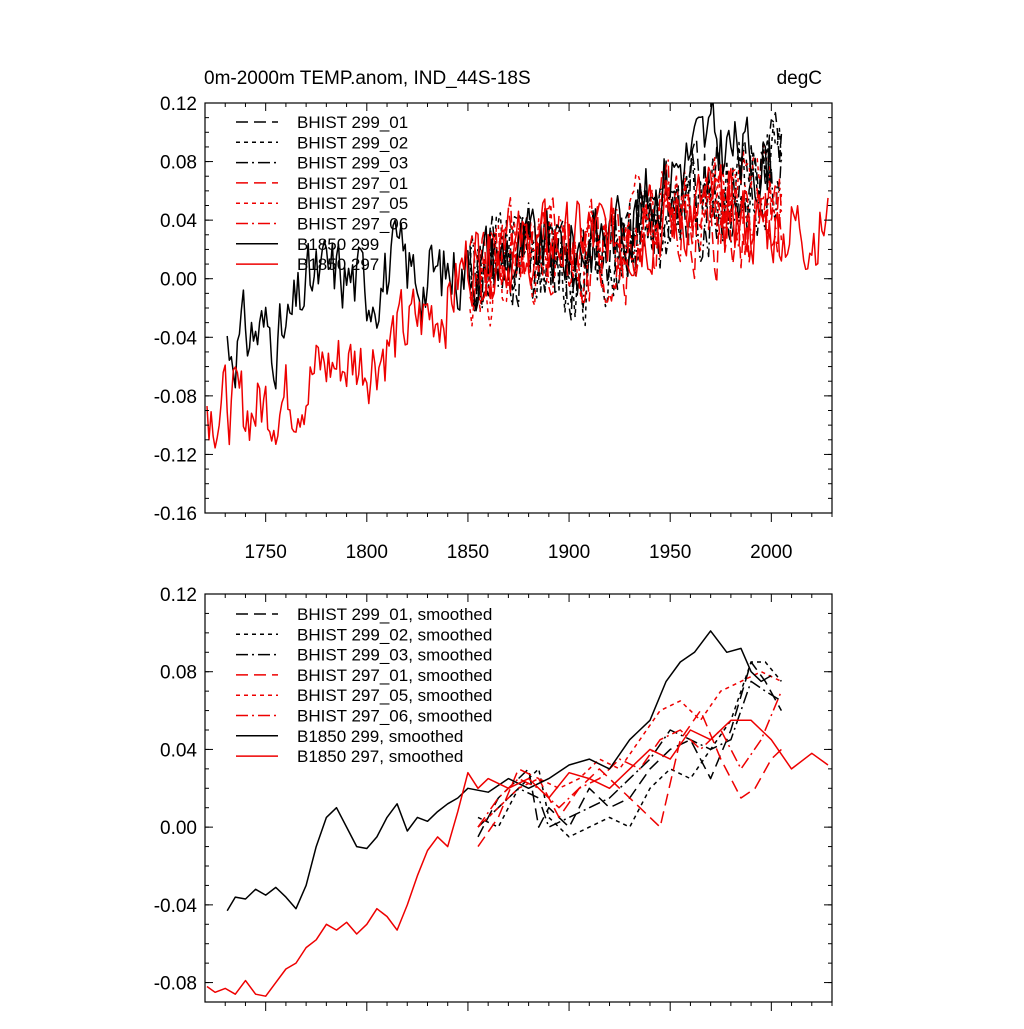  I want to click on legend-label-bhist-297-06-smoothed: BHIST 297_06, smoothed, so click(394, 716).